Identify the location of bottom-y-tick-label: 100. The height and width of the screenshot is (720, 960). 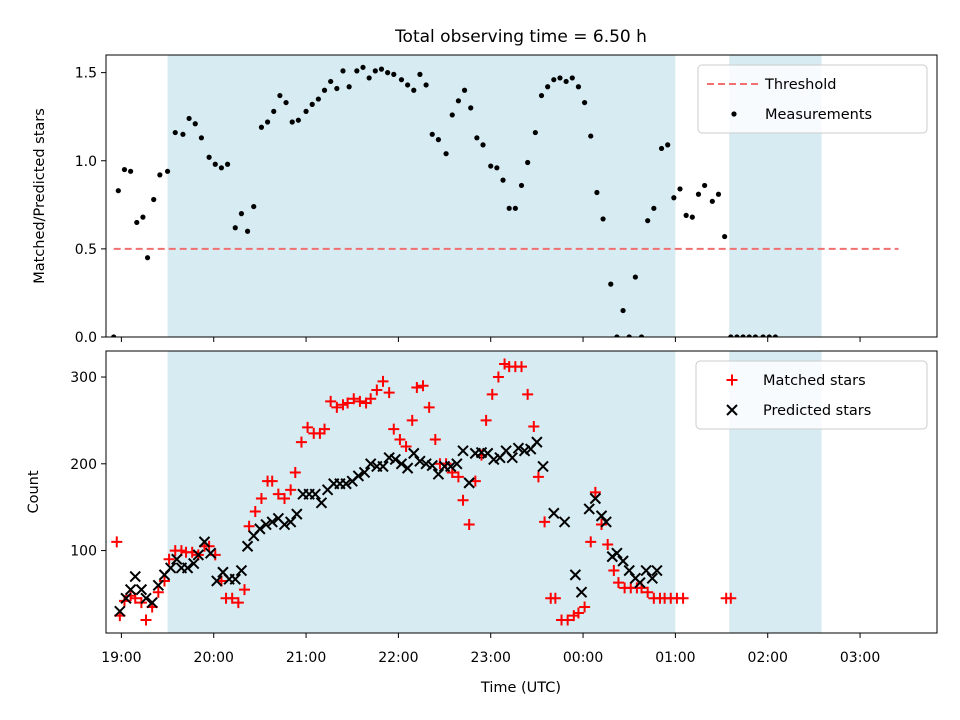
(83, 552).